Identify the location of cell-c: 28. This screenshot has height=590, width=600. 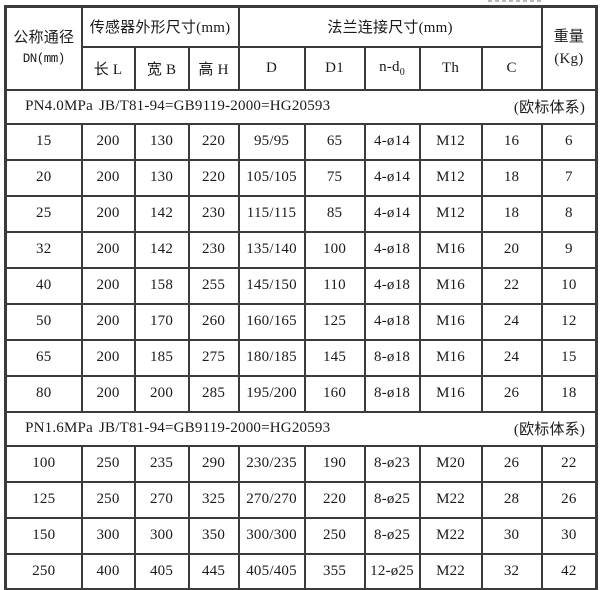
(511, 499).